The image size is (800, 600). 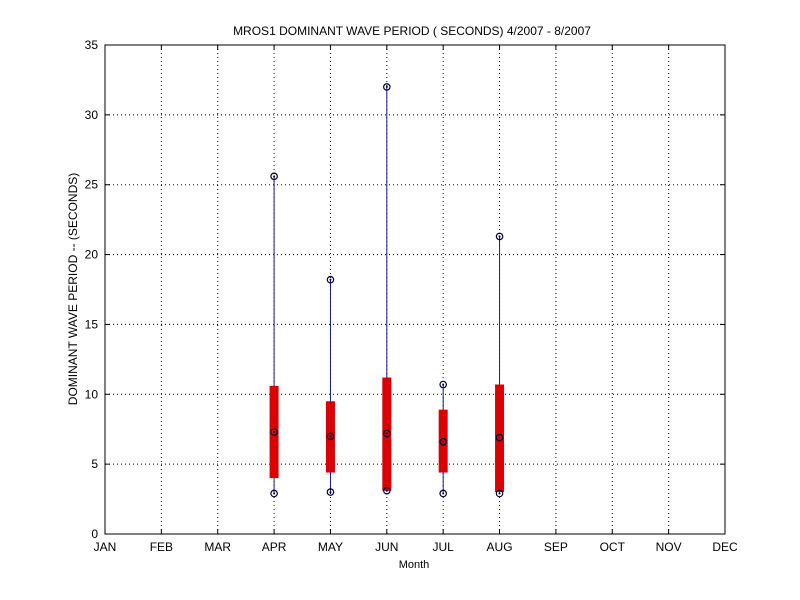 What do you see at coordinates (92, 255) in the screenshot?
I see `y-tick-label: 20` at bounding box center [92, 255].